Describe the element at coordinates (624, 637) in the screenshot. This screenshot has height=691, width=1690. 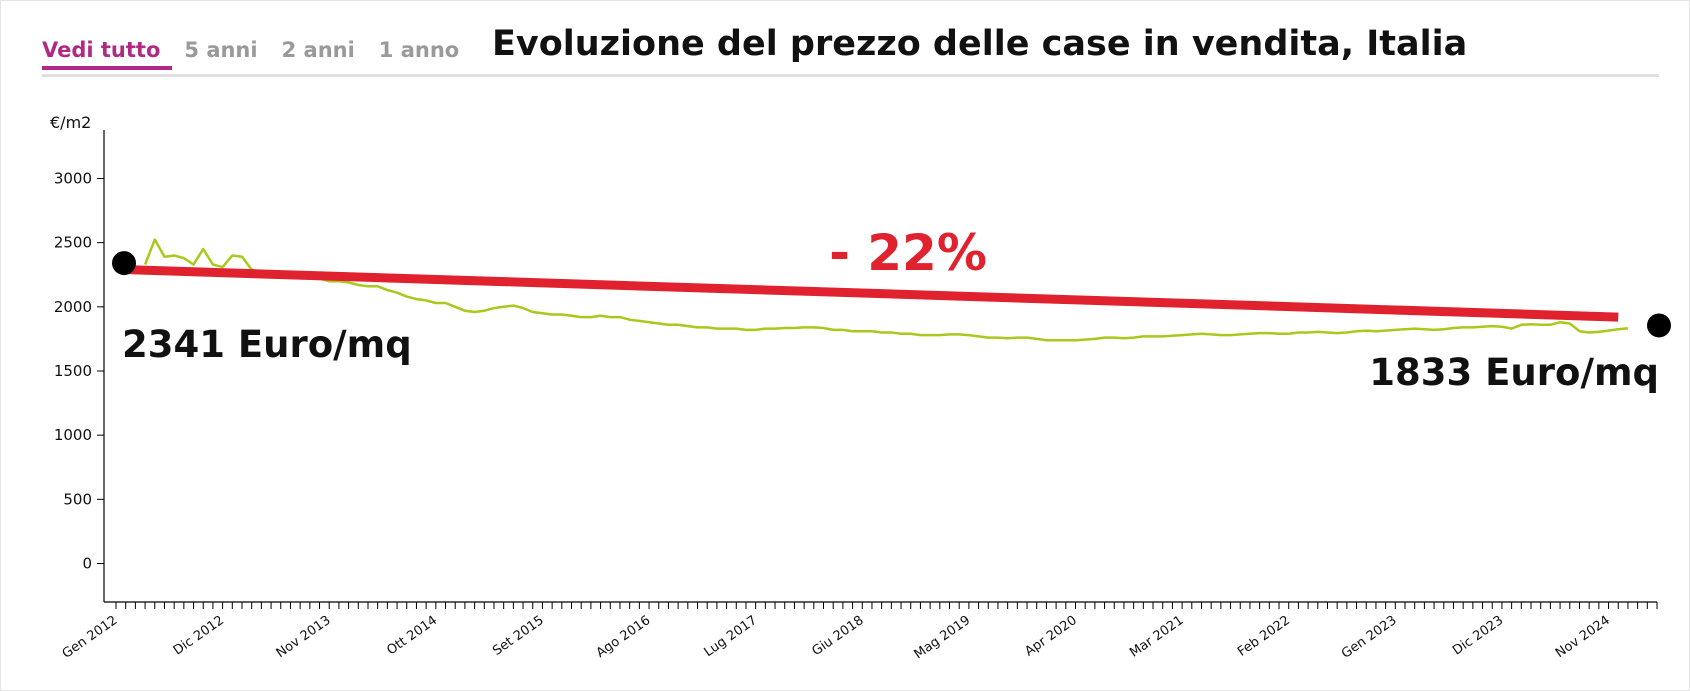
I see `x-tick-label: Ago 2016` at that location.